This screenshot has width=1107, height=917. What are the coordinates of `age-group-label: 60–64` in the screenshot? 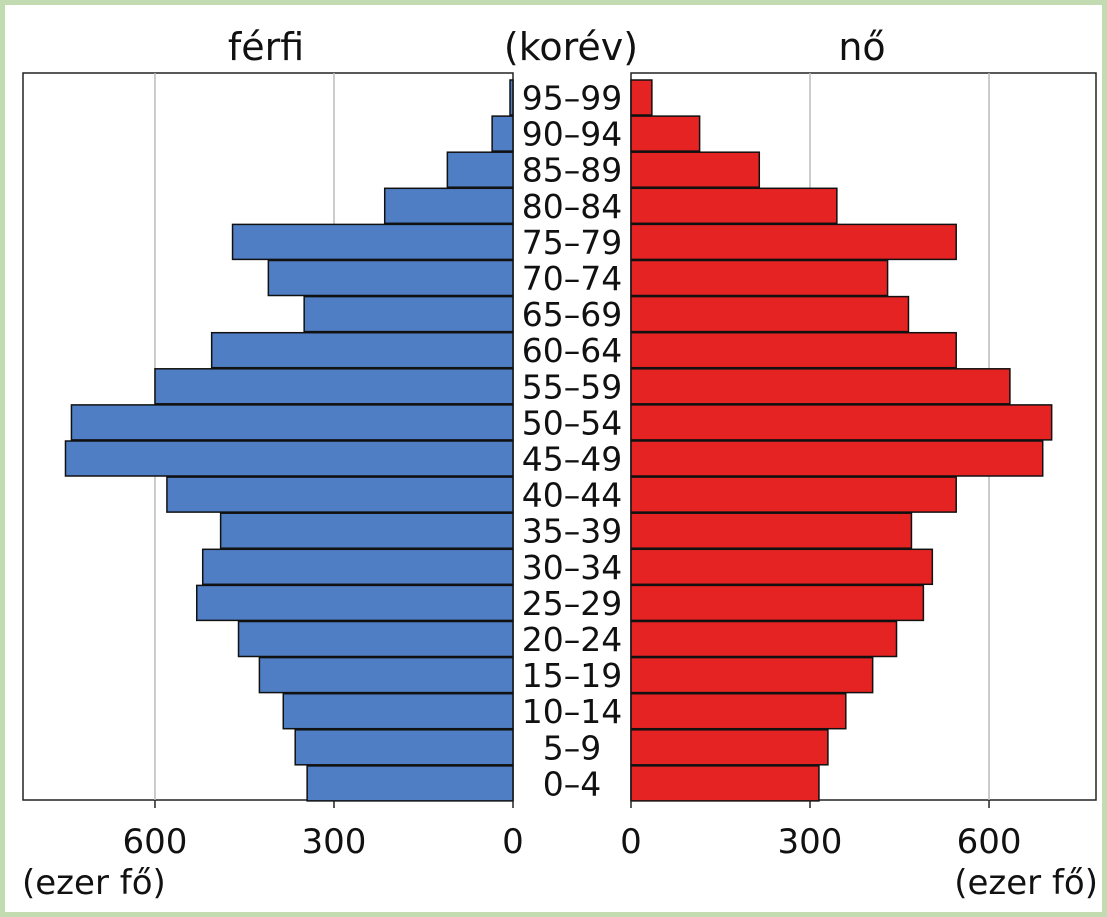 It's located at (572, 350).